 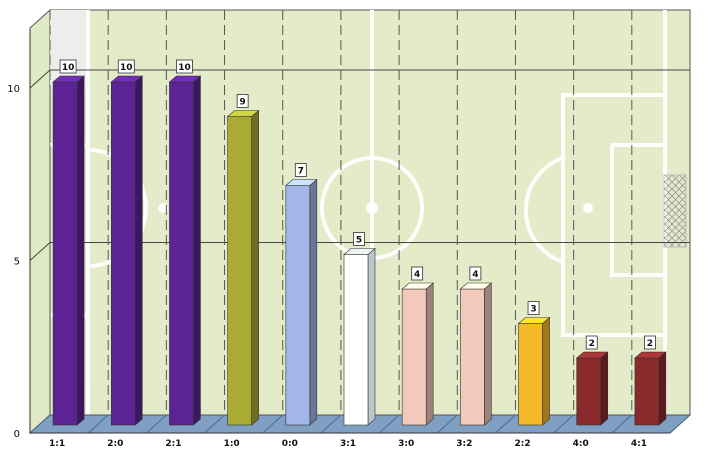 I want to click on bar-4:0: 2, so click(x=592, y=380).